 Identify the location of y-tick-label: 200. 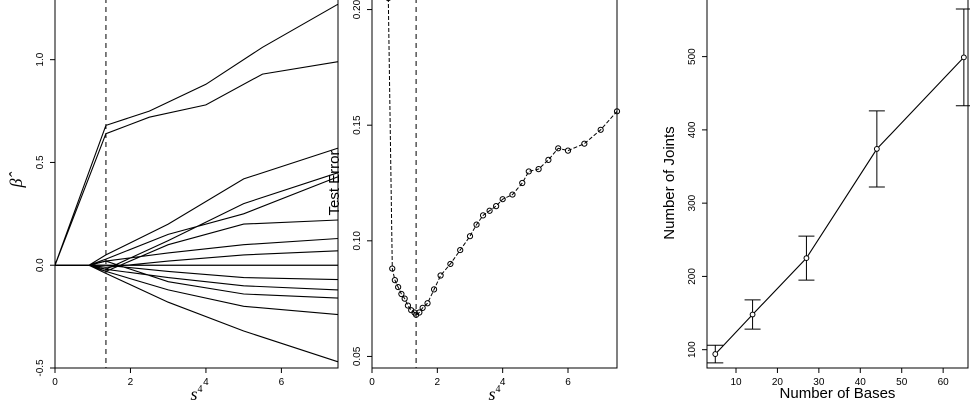
(692, 276).